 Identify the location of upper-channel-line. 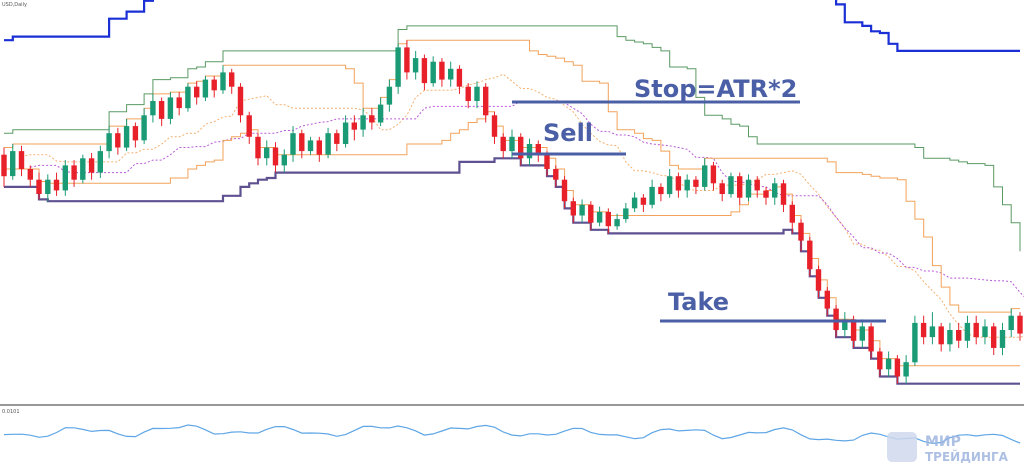
(512, 26).